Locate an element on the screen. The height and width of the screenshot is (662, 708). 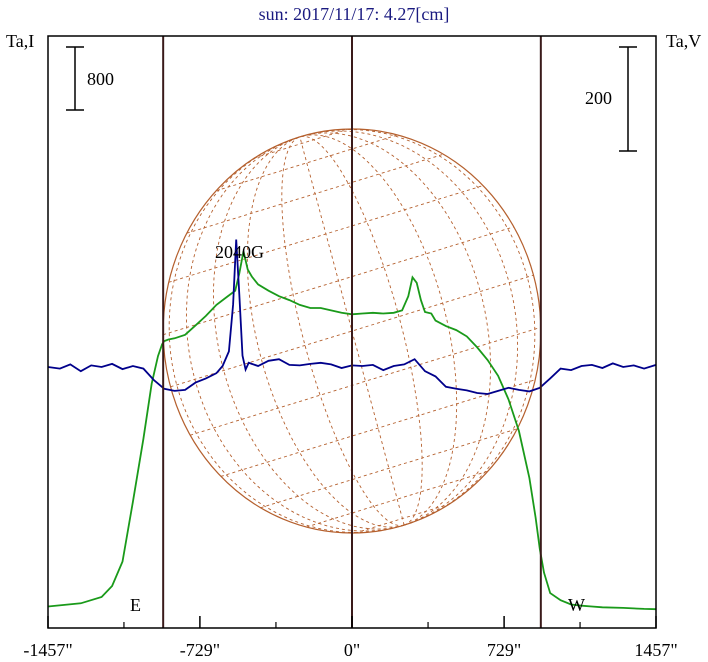
right-scale-bar is located at coordinates (628, 99).